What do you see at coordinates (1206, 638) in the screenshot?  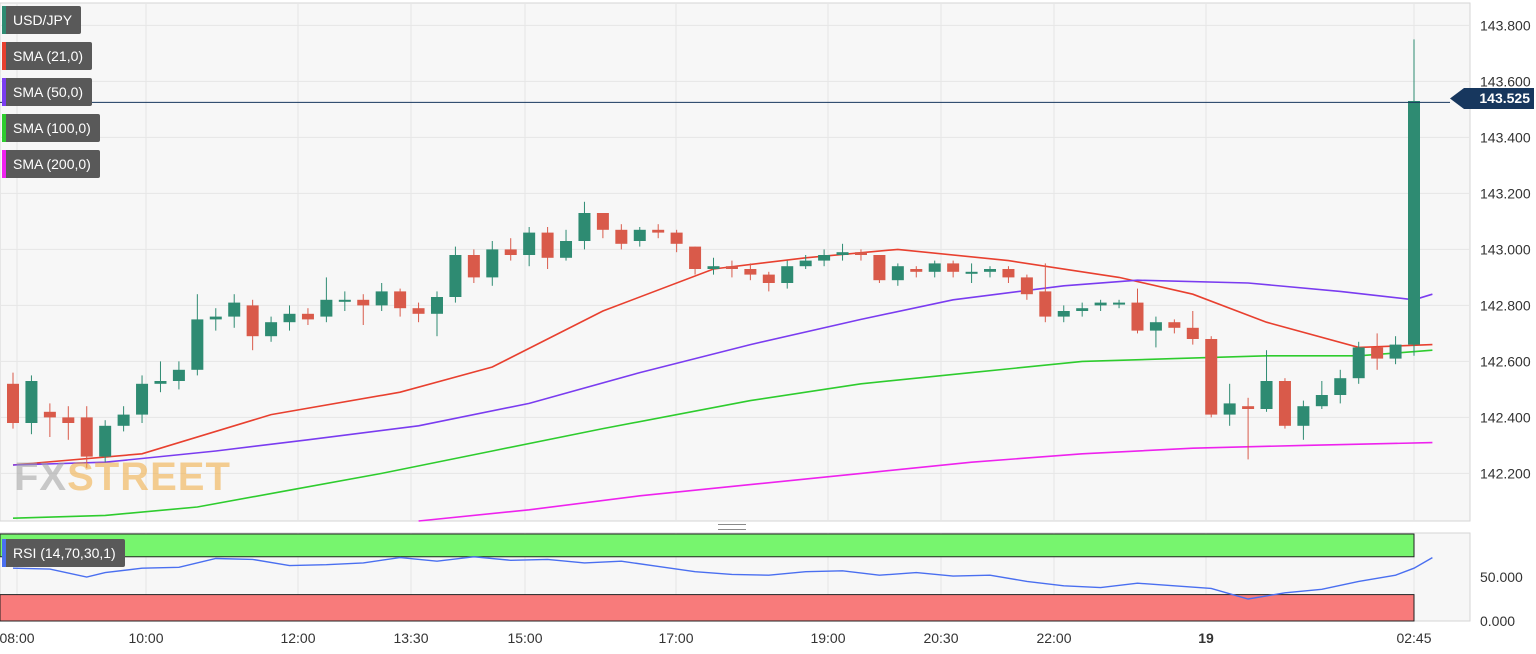 I see `x-tick-label: 19` at bounding box center [1206, 638].